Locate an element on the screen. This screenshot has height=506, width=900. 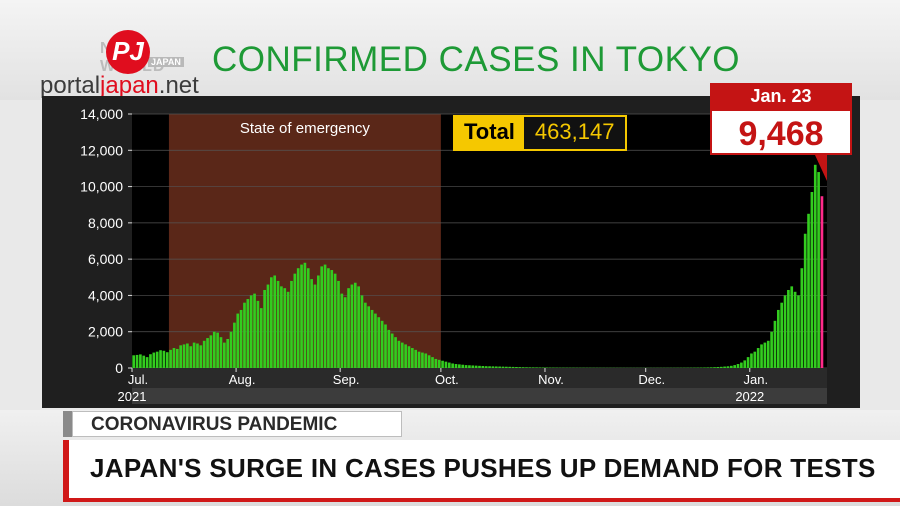
x-tick-label: Sep. is located at coordinates (346, 379).